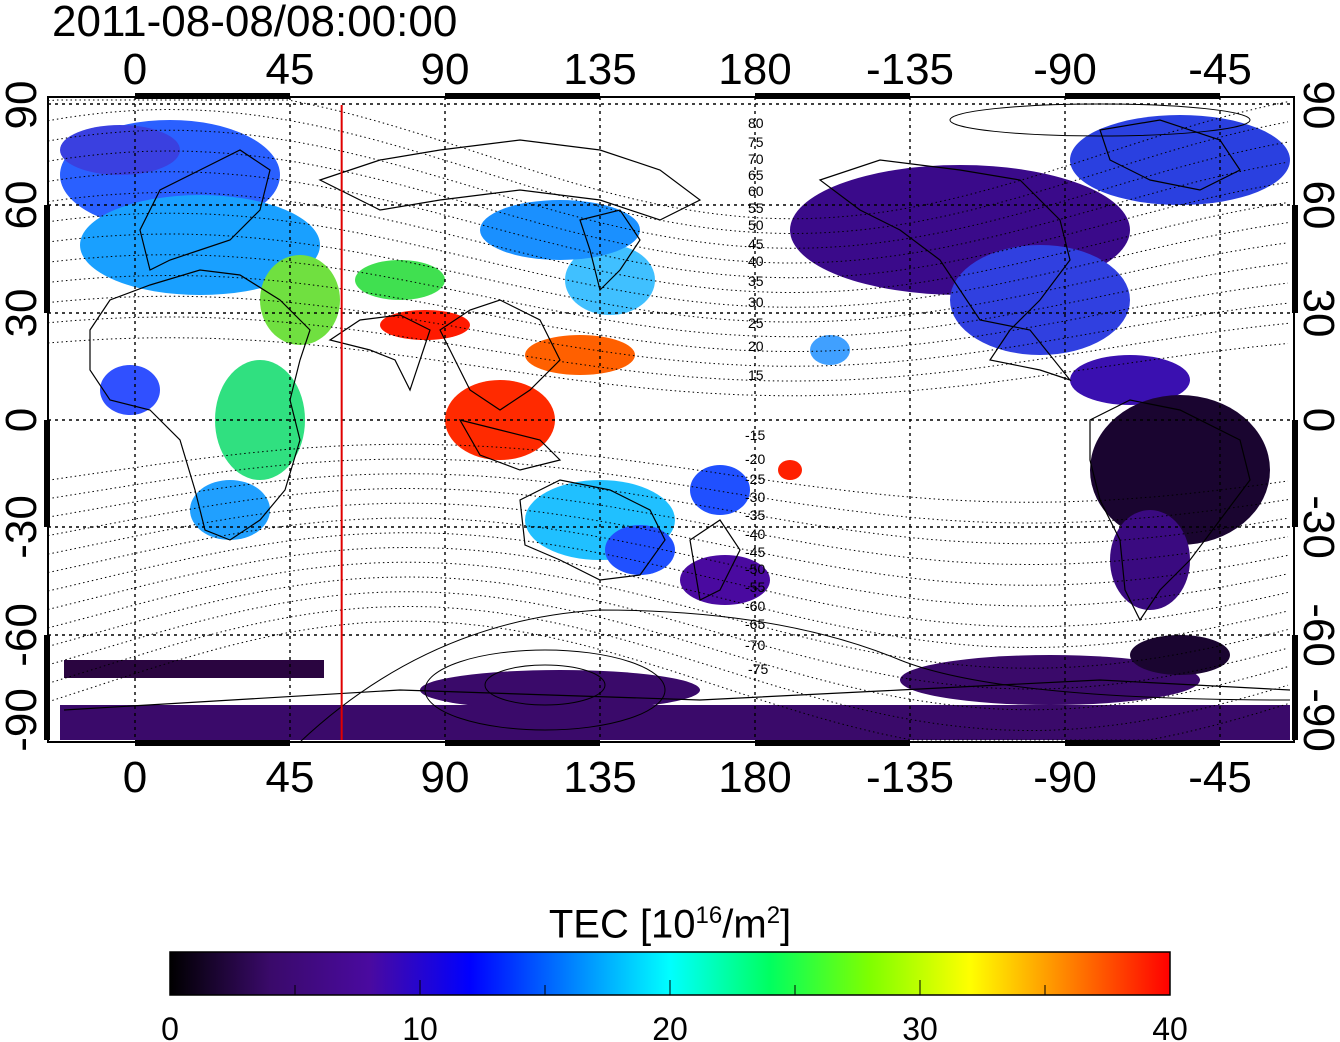 Image resolution: width=1340 pixels, height=1042 pixels. What do you see at coordinates (756, 323) in the screenshot?
I see `contour-label: 25` at bounding box center [756, 323].